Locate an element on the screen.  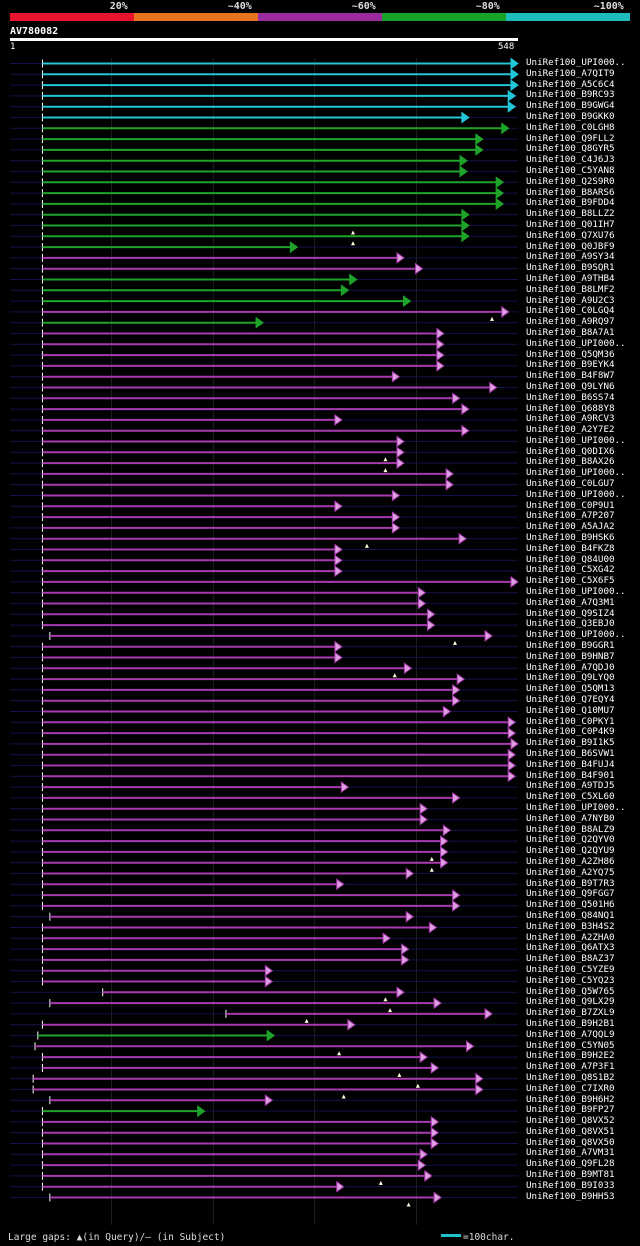
hit-label: UniRef100_Q9LX29 is located at coordinates (570, 1002).